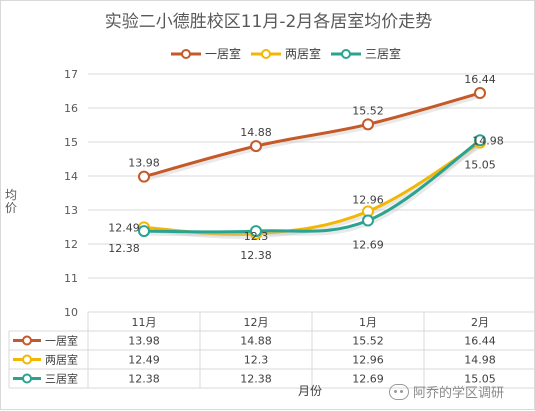 Image resolution: width=535 pixels, height=411 pixels. Describe the element at coordinates (399, 391) in the screenshot. I see `wechat-icon` at that location.